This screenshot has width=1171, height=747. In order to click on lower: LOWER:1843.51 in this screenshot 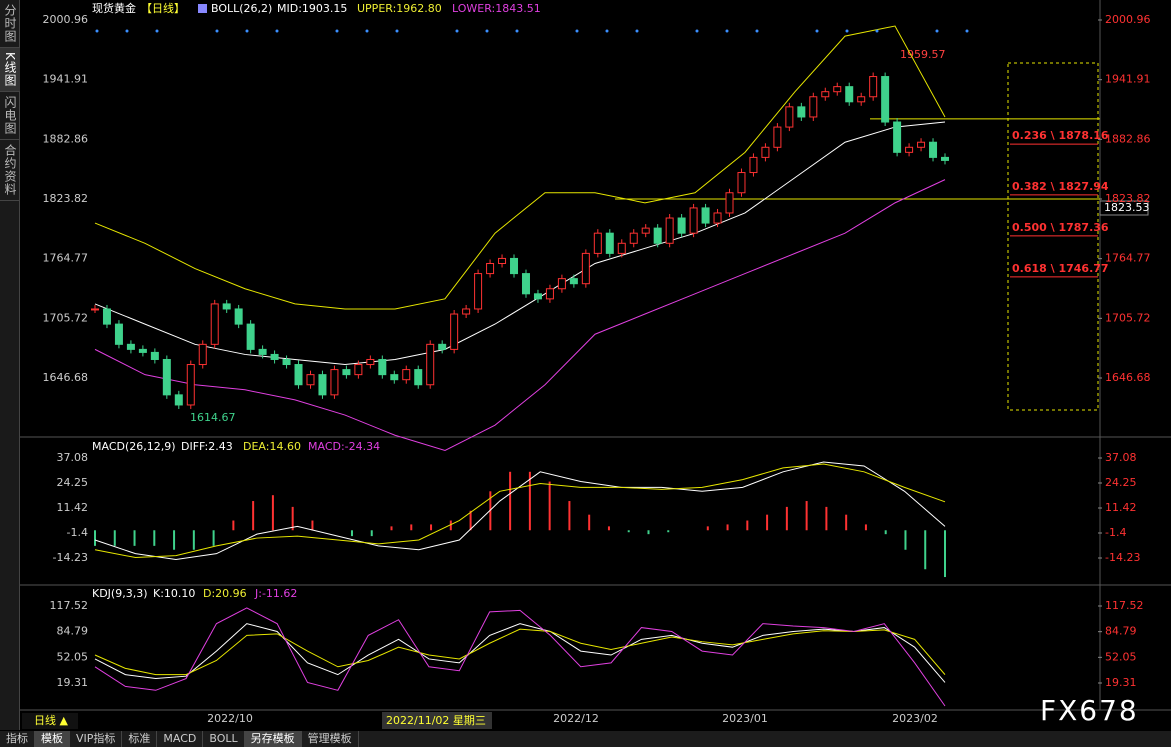, I will do `click(496, 8)`.